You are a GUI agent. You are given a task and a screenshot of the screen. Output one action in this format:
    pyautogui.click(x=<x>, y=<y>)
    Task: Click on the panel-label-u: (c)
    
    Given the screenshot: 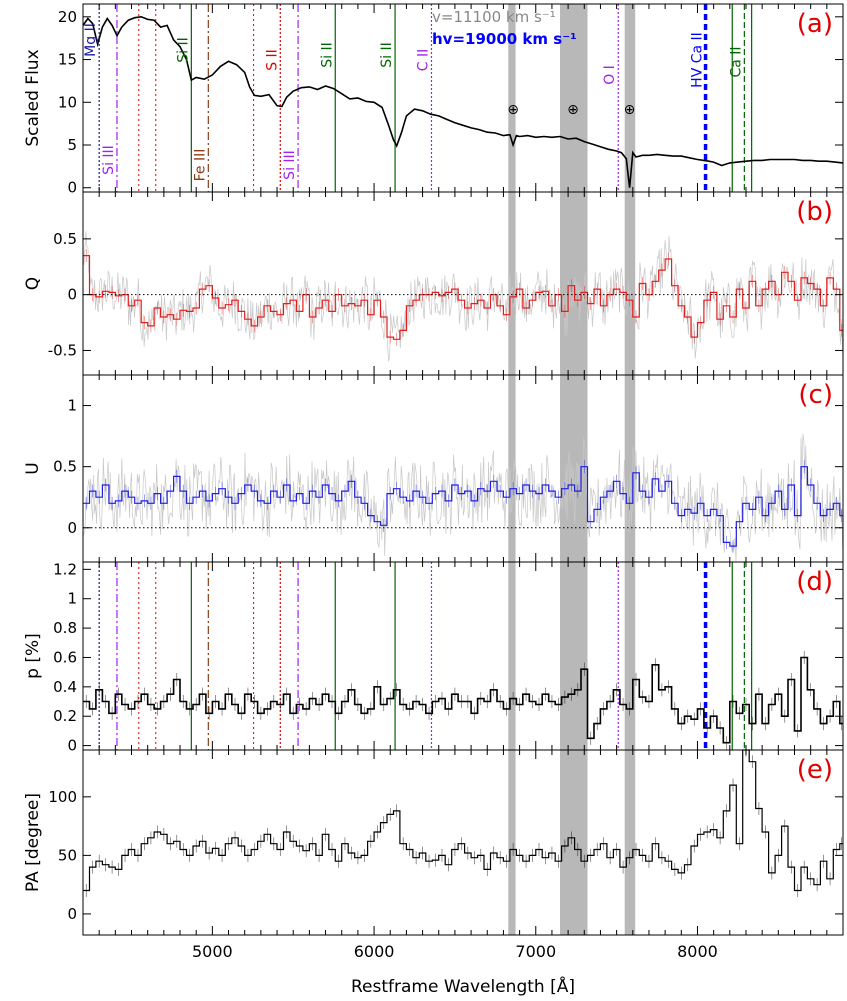 What is the action you would take?
    pyautogui.click(x=815, y=395)
    